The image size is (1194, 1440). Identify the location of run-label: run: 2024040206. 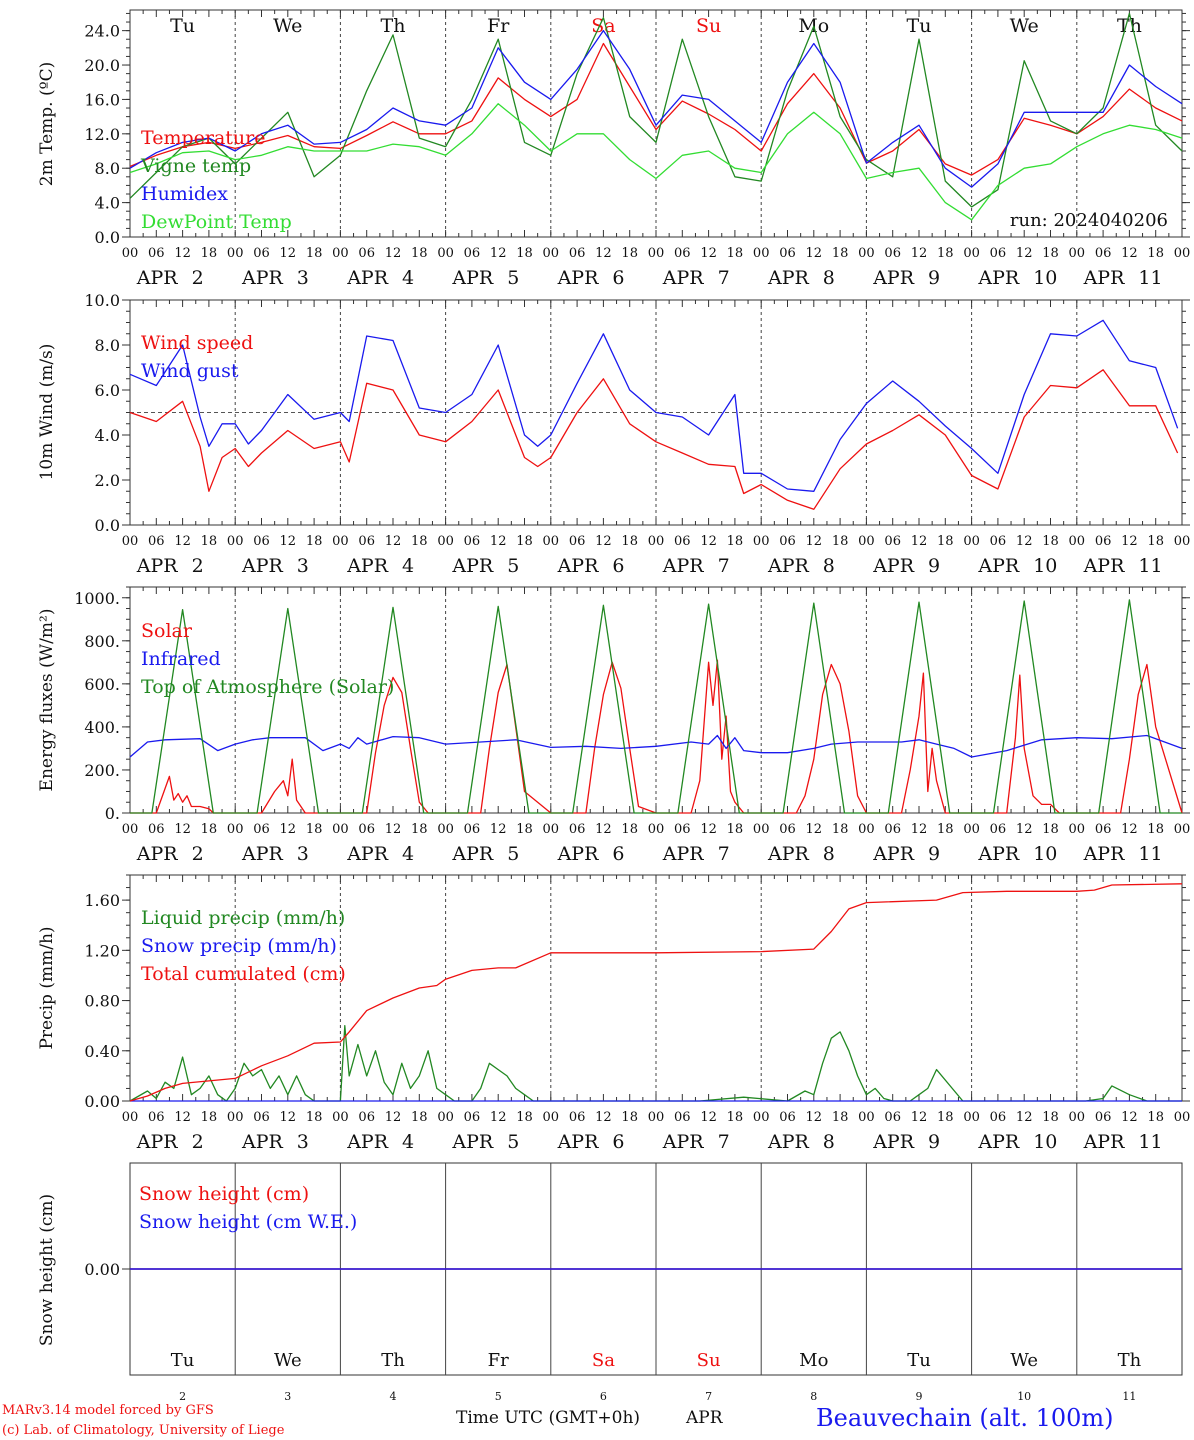
(1089, 220).